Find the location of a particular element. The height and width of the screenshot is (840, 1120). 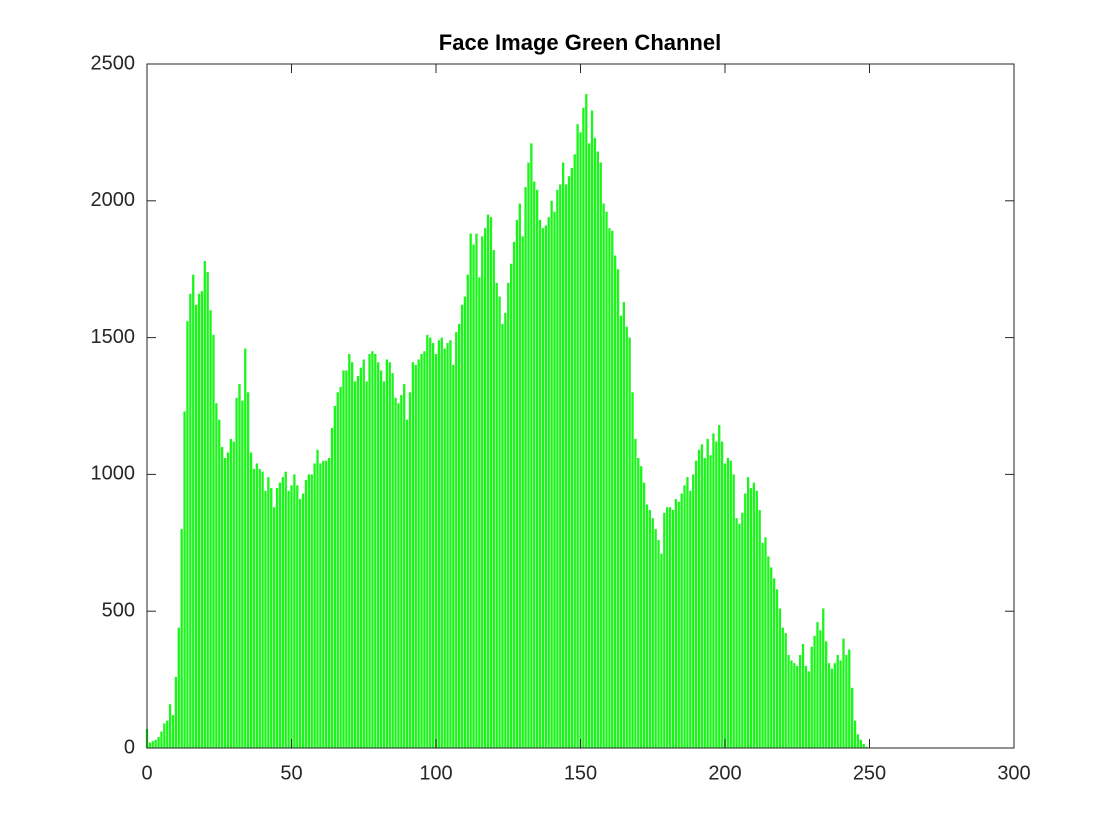

y-tick-label: 2500 is located at coordinates (113, 63).